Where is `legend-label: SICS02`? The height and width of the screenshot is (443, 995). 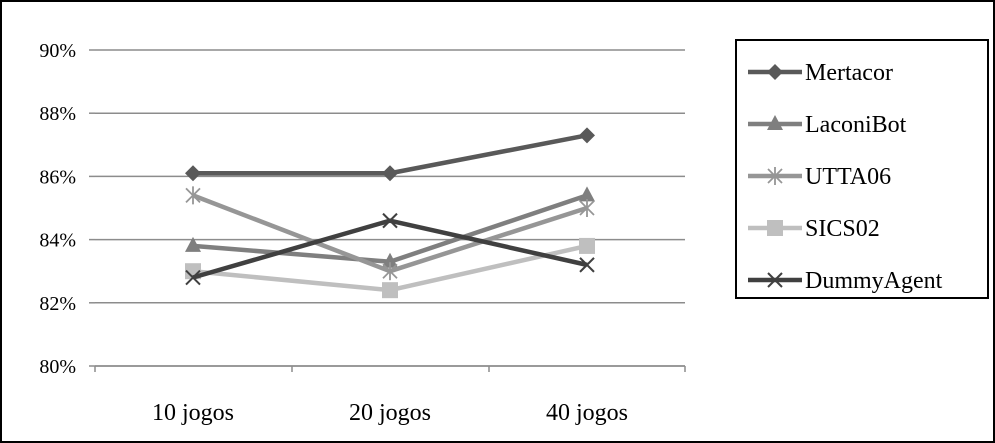 legend-label: SICS02 is located at coordinates (842, 229).